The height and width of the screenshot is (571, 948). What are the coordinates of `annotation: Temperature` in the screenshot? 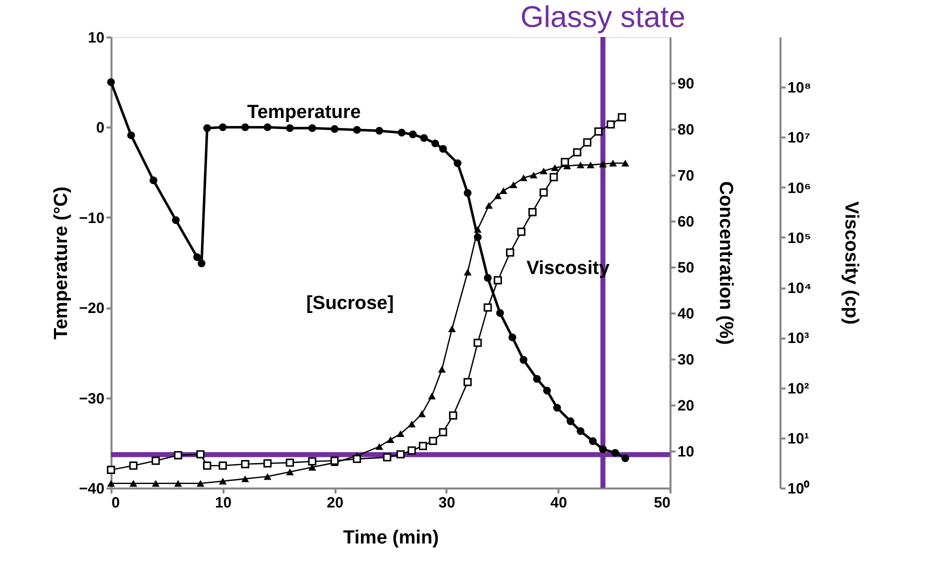 It's located at (304, 112).